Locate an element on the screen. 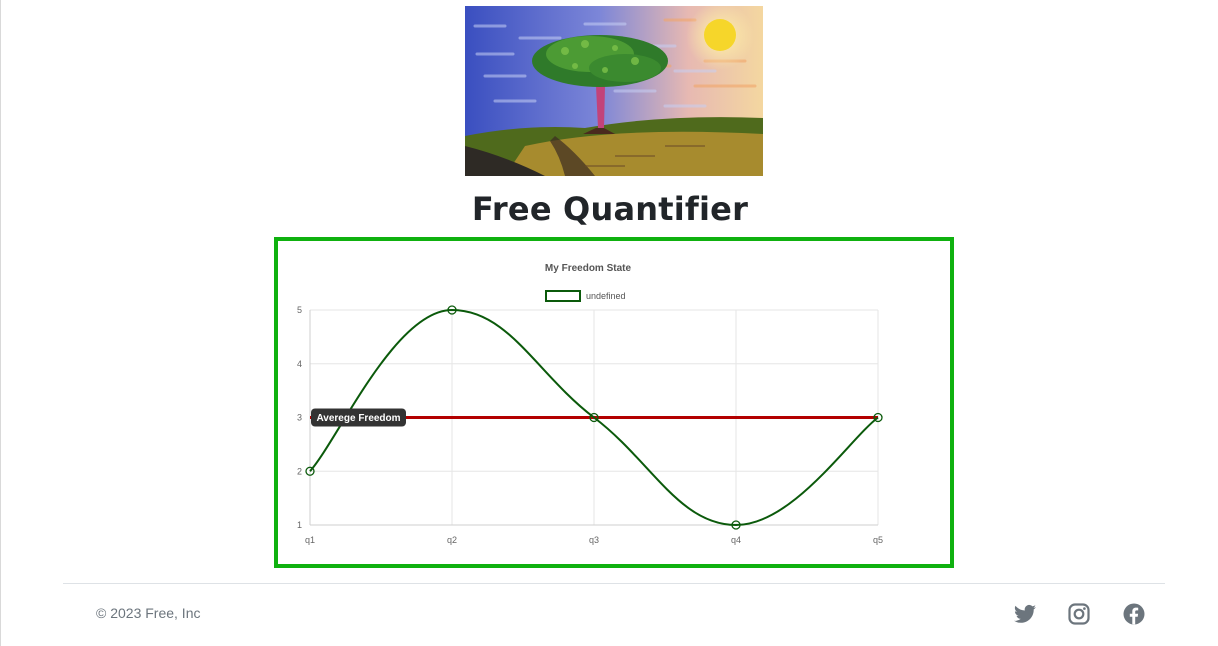 The width and height of the screenshot is (1218, 646). twitter-icon is located at coordinates (1025, 614).